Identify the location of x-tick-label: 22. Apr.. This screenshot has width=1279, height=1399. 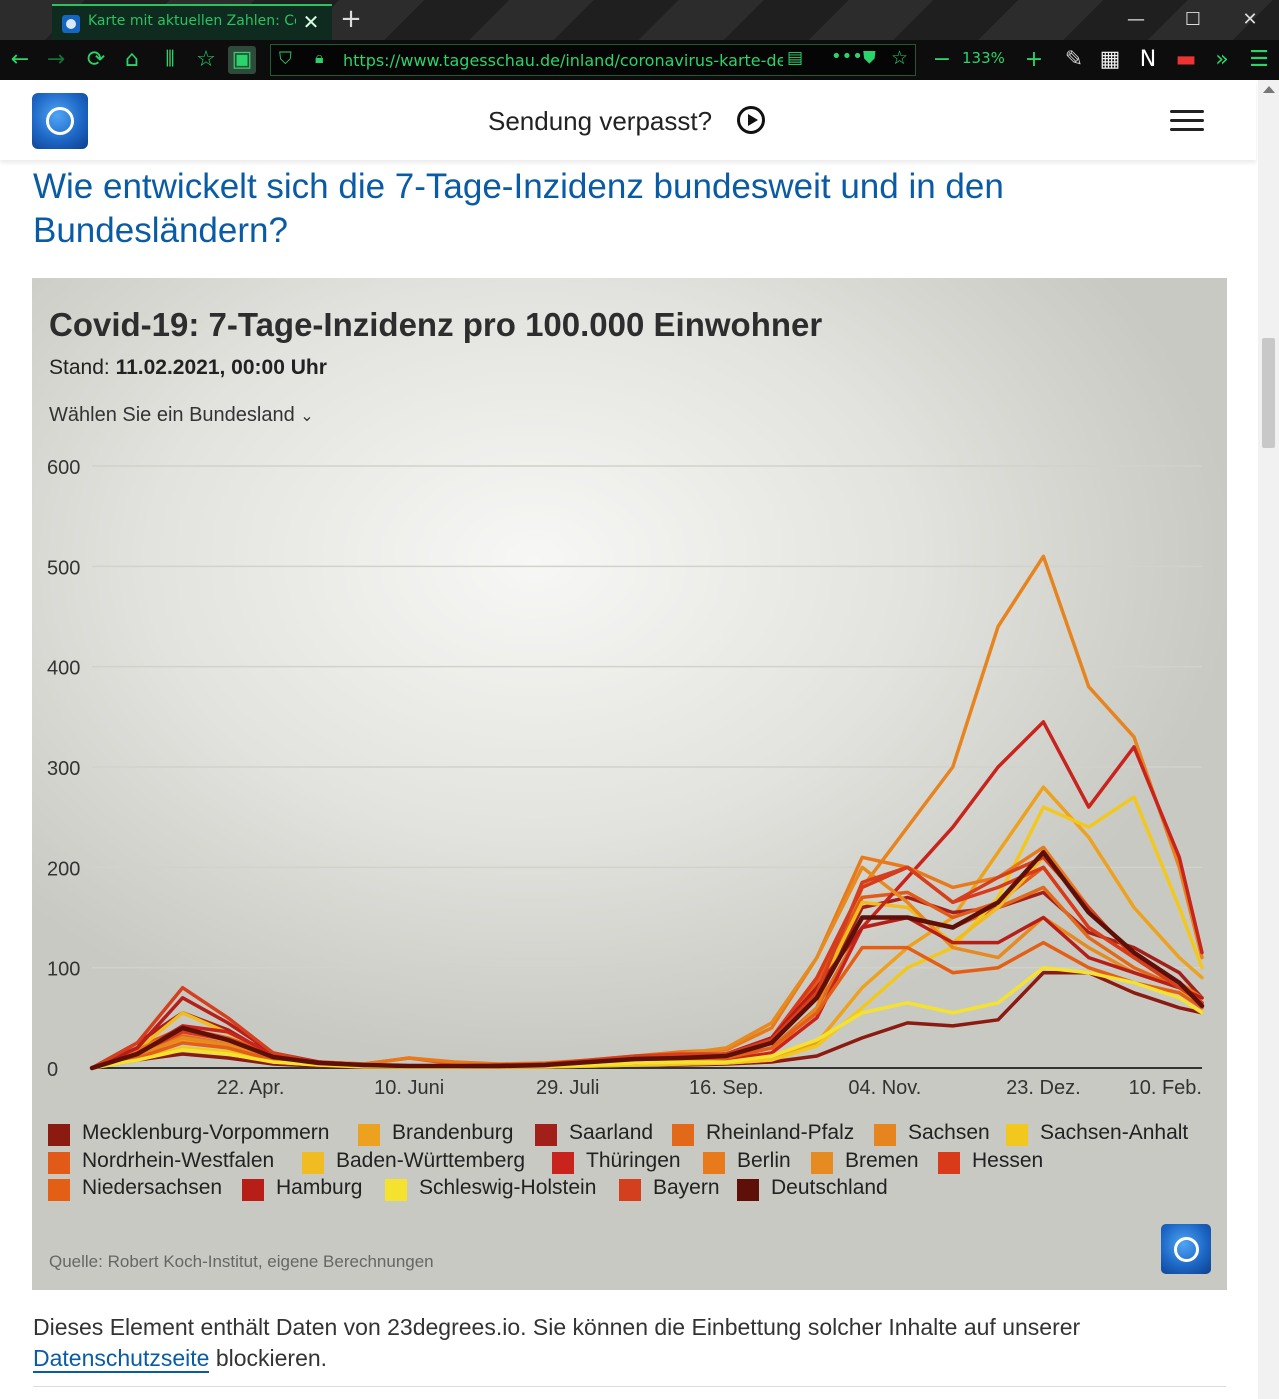
(251, 1088).